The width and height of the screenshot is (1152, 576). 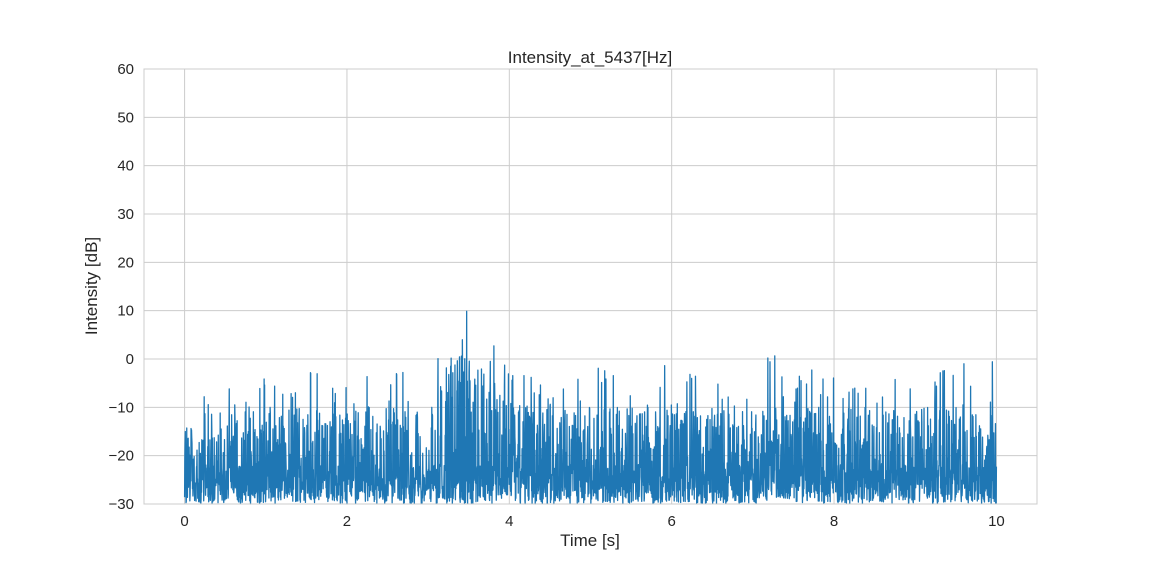 What do you see at coordinates (184, 521) in the screenshot?
I see `x-tick-label: 0` at bounding box center [184, 521].